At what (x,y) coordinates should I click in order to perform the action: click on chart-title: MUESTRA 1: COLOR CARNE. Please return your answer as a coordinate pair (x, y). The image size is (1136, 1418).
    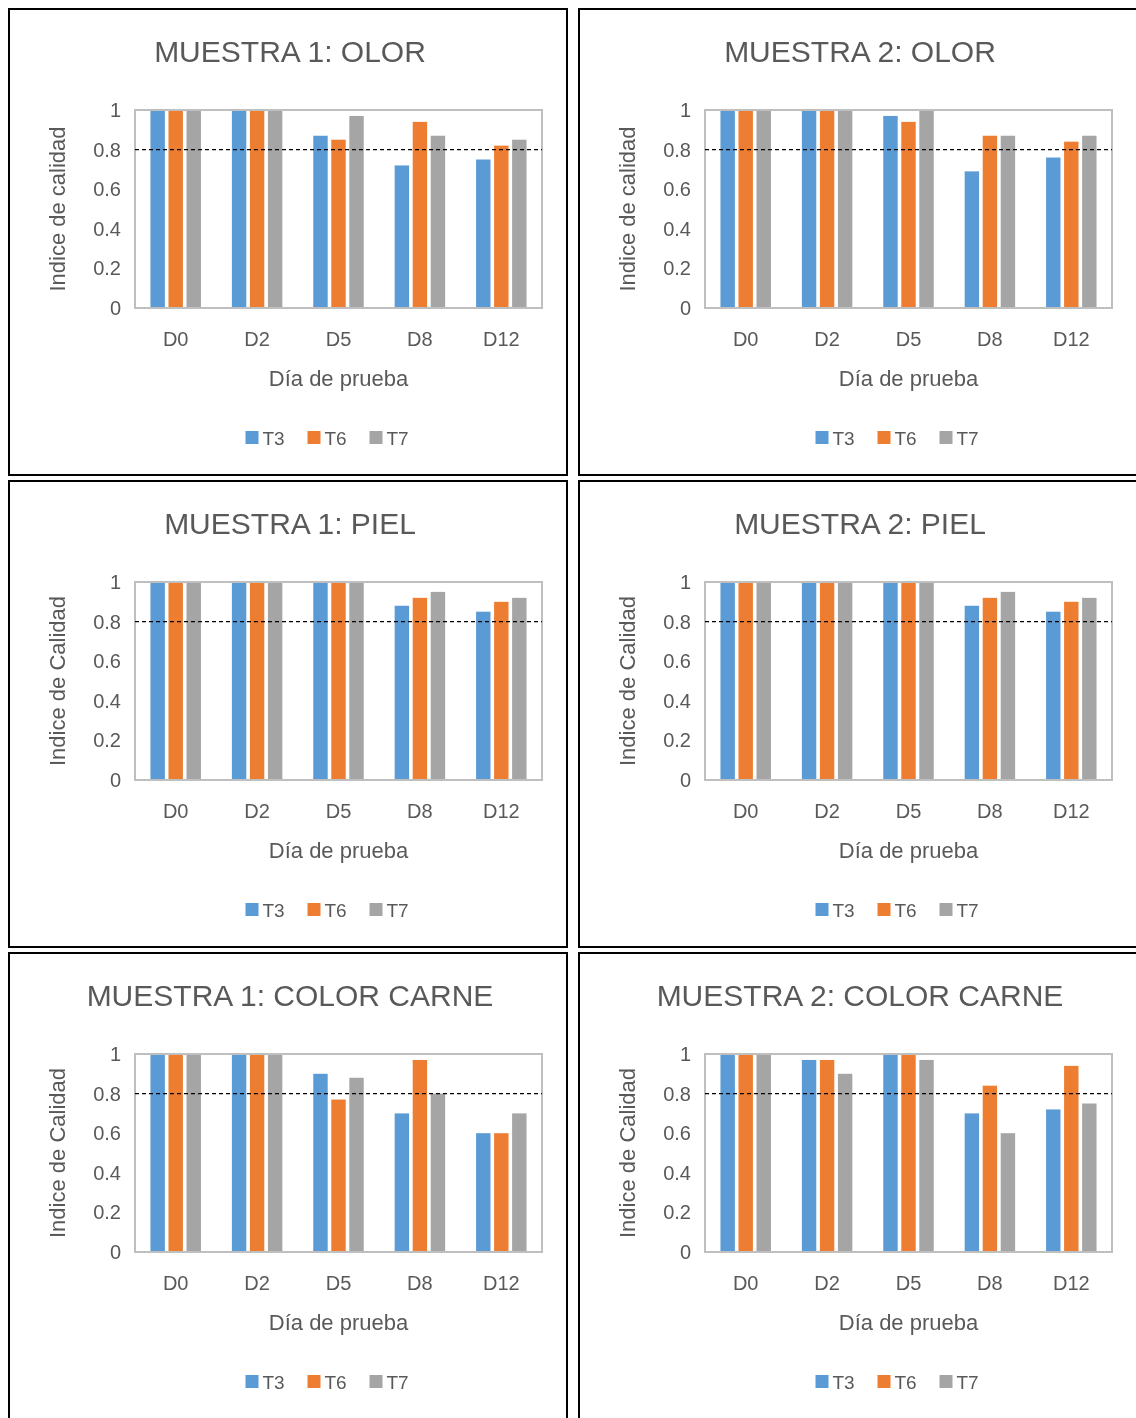
    Looking at the image, I should click on (290, 995).